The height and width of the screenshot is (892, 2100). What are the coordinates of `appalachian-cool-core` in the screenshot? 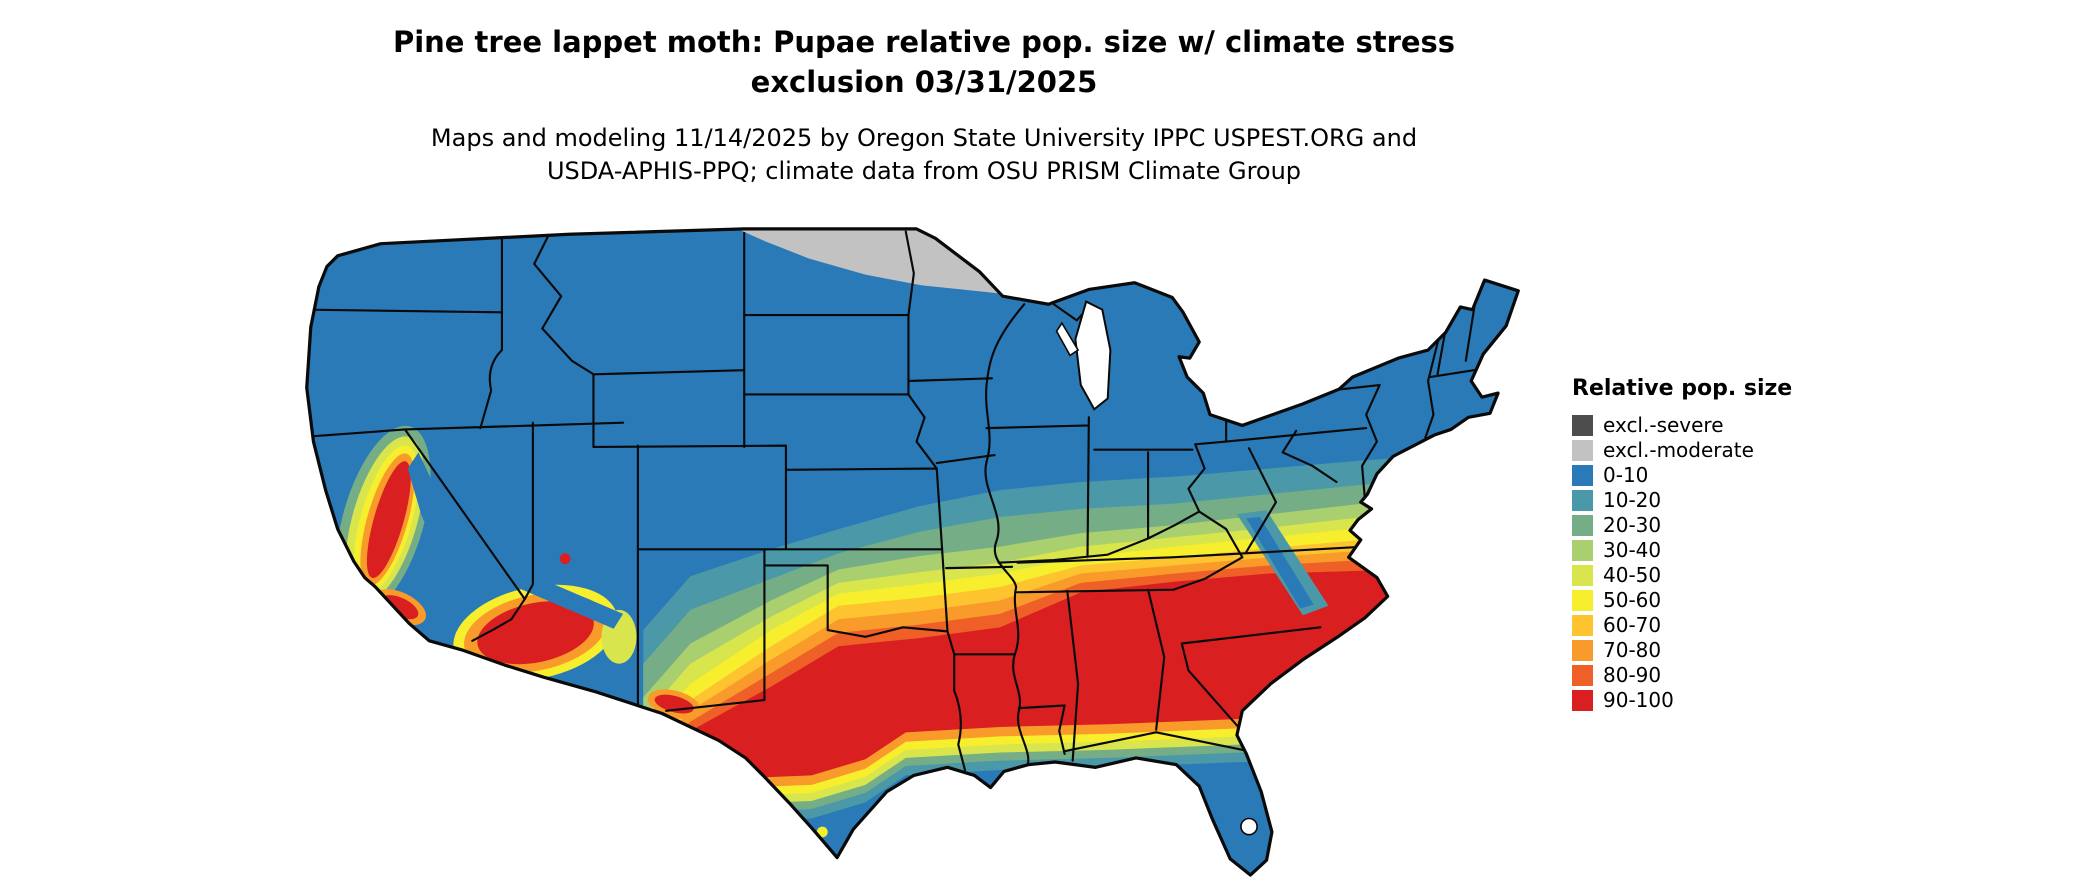 It's located at (1280, 562).